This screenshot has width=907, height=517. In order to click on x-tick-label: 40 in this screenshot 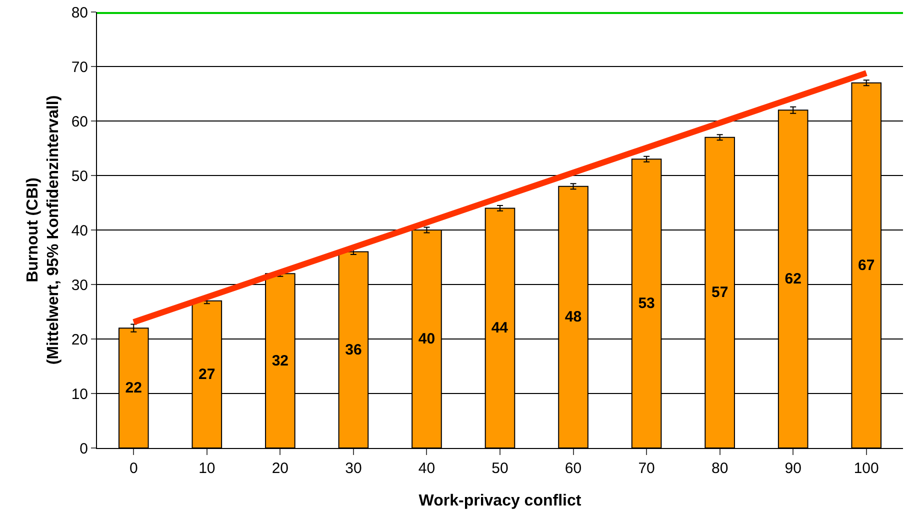, I will do `click(427, 468)`.